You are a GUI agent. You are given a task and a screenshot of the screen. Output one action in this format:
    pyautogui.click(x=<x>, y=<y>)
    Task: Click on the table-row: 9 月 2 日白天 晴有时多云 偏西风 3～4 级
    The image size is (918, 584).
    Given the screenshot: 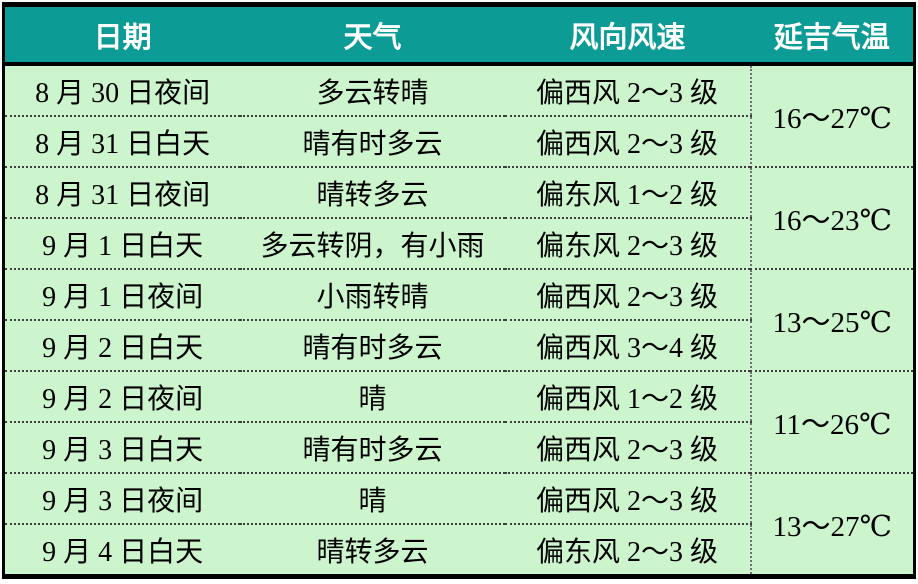 What is the action you would take?
    pyautogui.click(x=459, y=346)
    